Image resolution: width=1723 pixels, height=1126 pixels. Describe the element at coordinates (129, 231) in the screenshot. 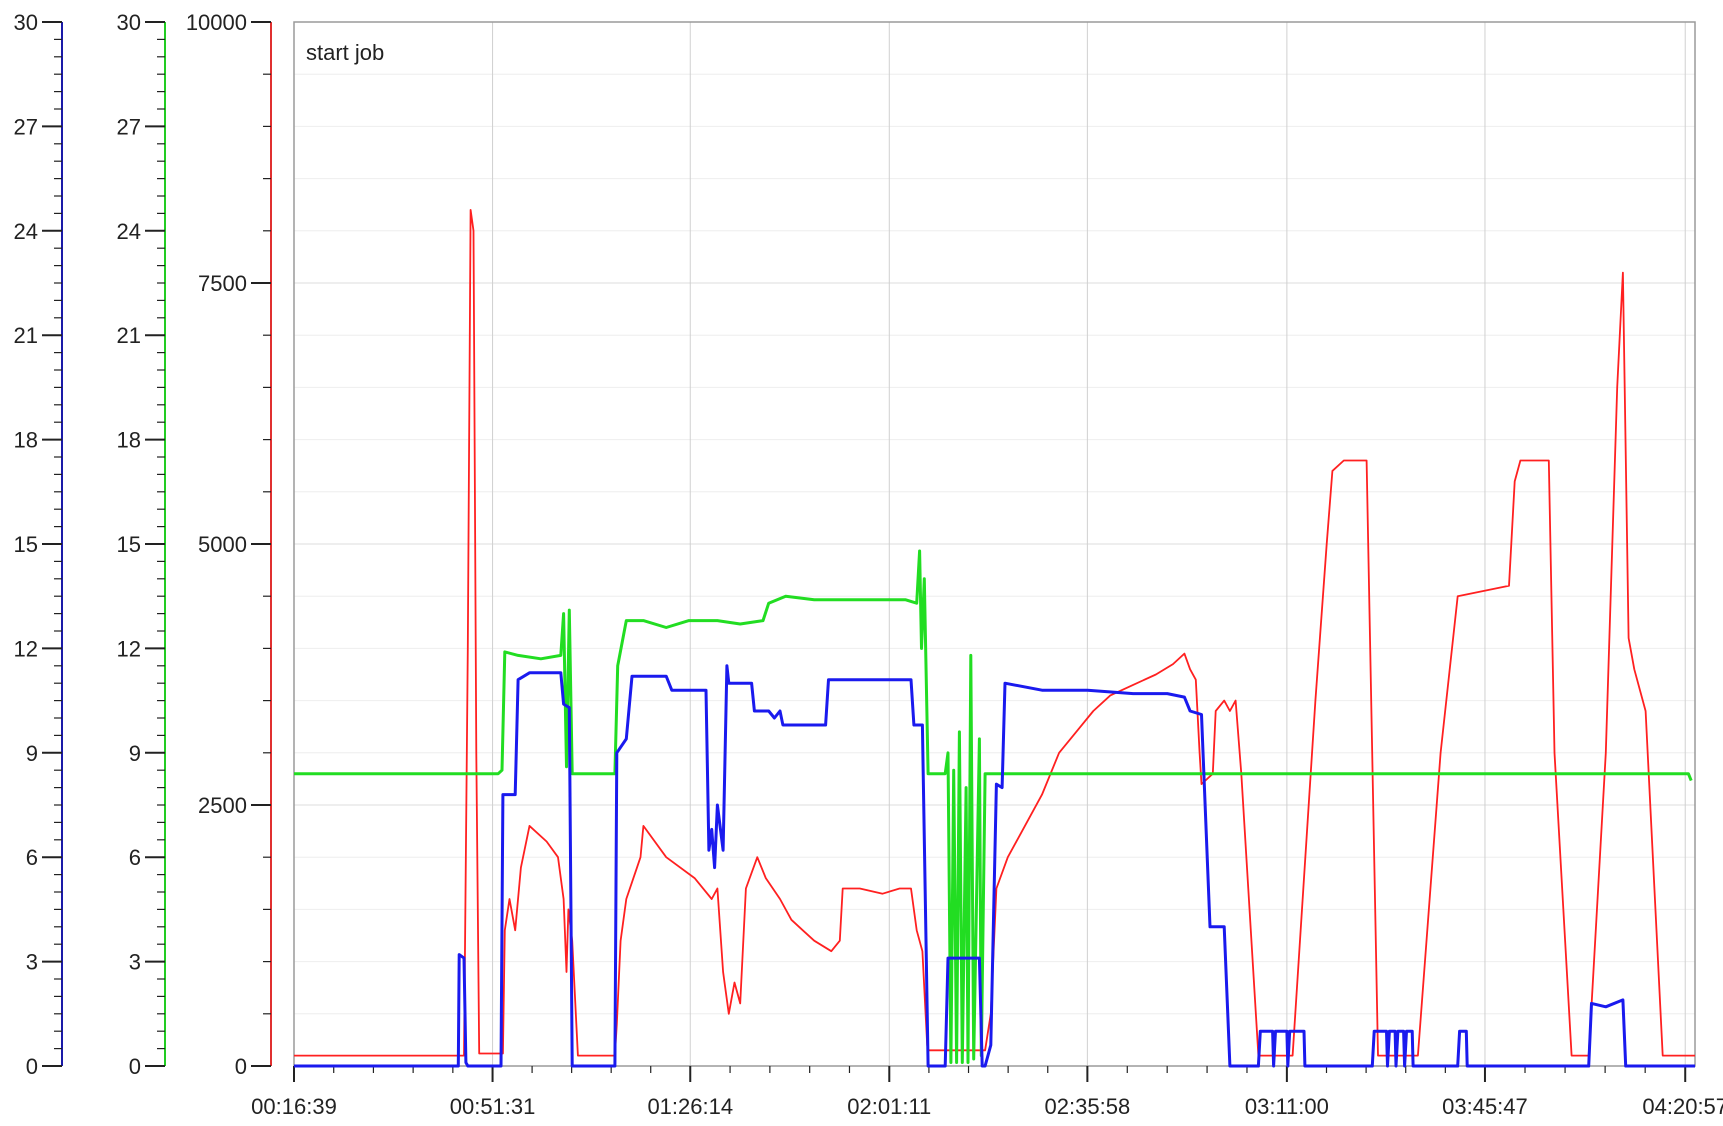

I see `green-axis-tick-label: 24` at that location.